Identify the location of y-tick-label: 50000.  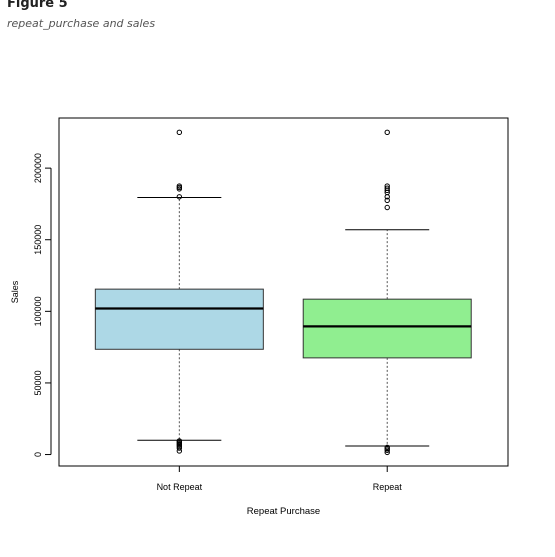
(38, 382).